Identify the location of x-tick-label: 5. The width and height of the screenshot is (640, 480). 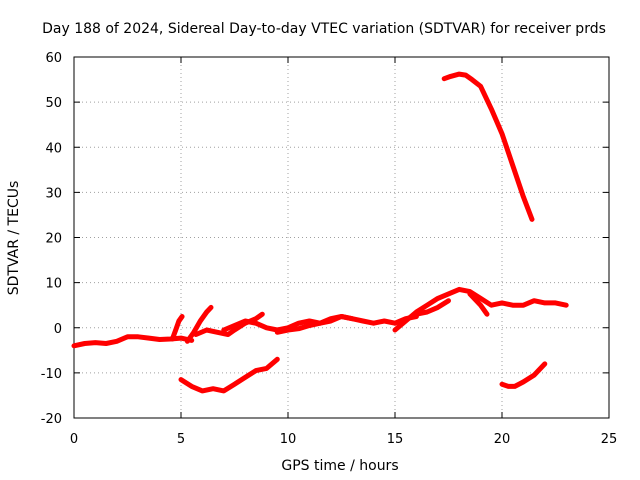
(181, 439).